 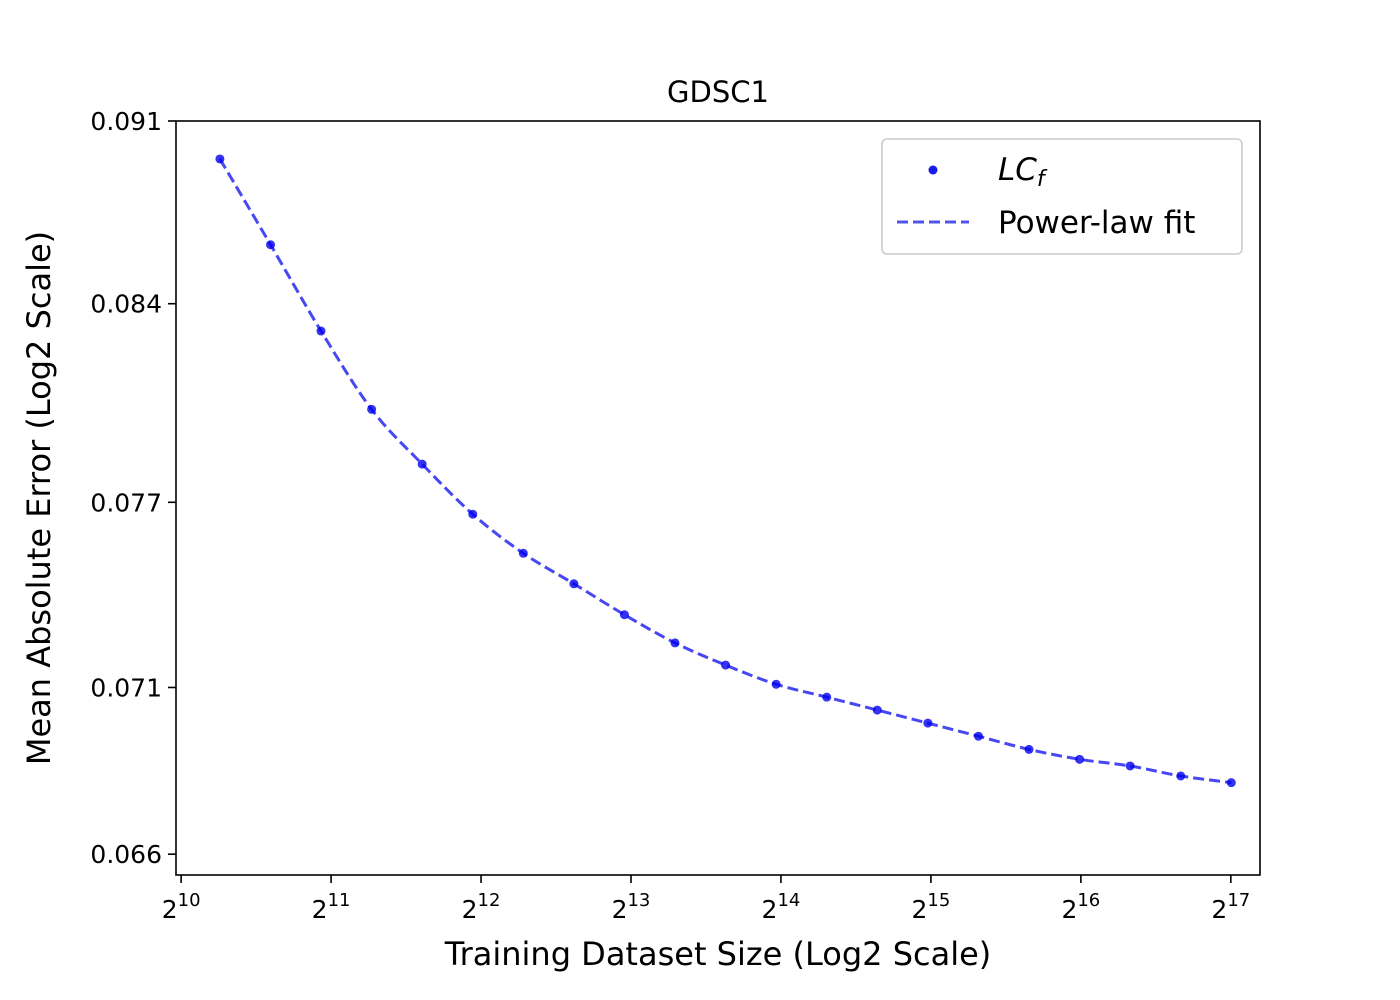 What do you see at coordinates (1088, 900) in the screenshot?
I see `x-tick-exponent: 16` at bounding box center [1088, 900].